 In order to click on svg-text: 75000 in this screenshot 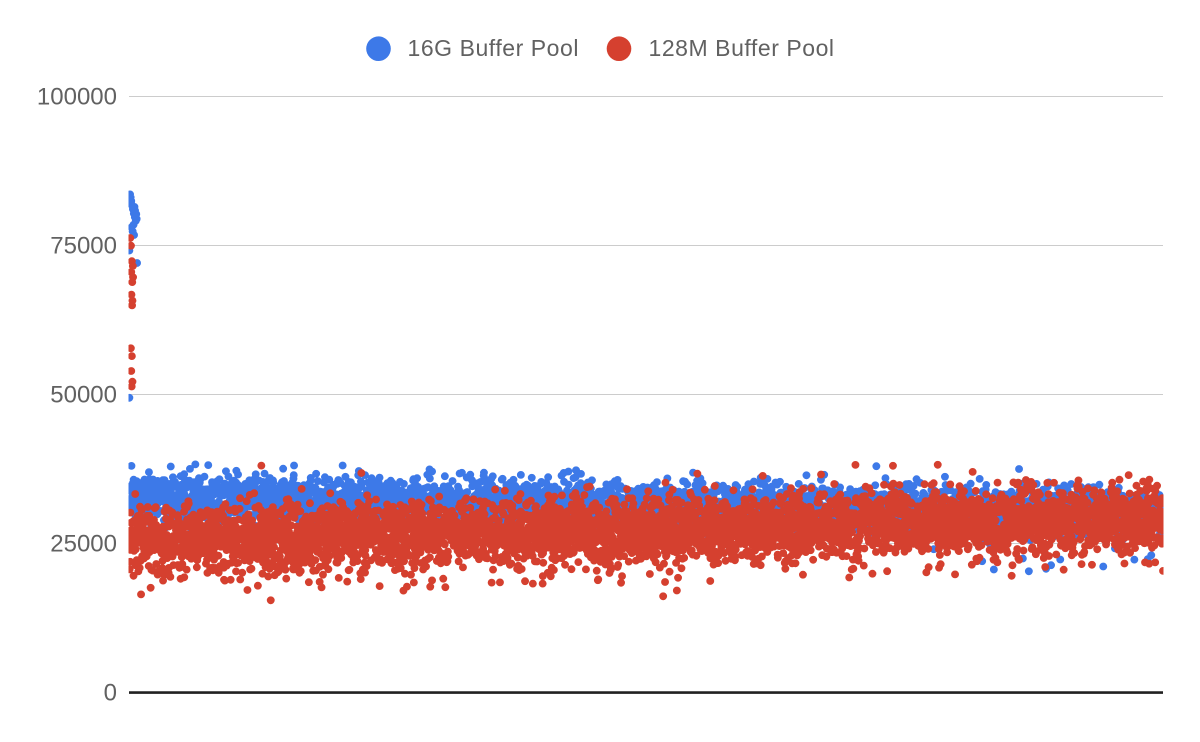, I will do `click(83, 246)`.